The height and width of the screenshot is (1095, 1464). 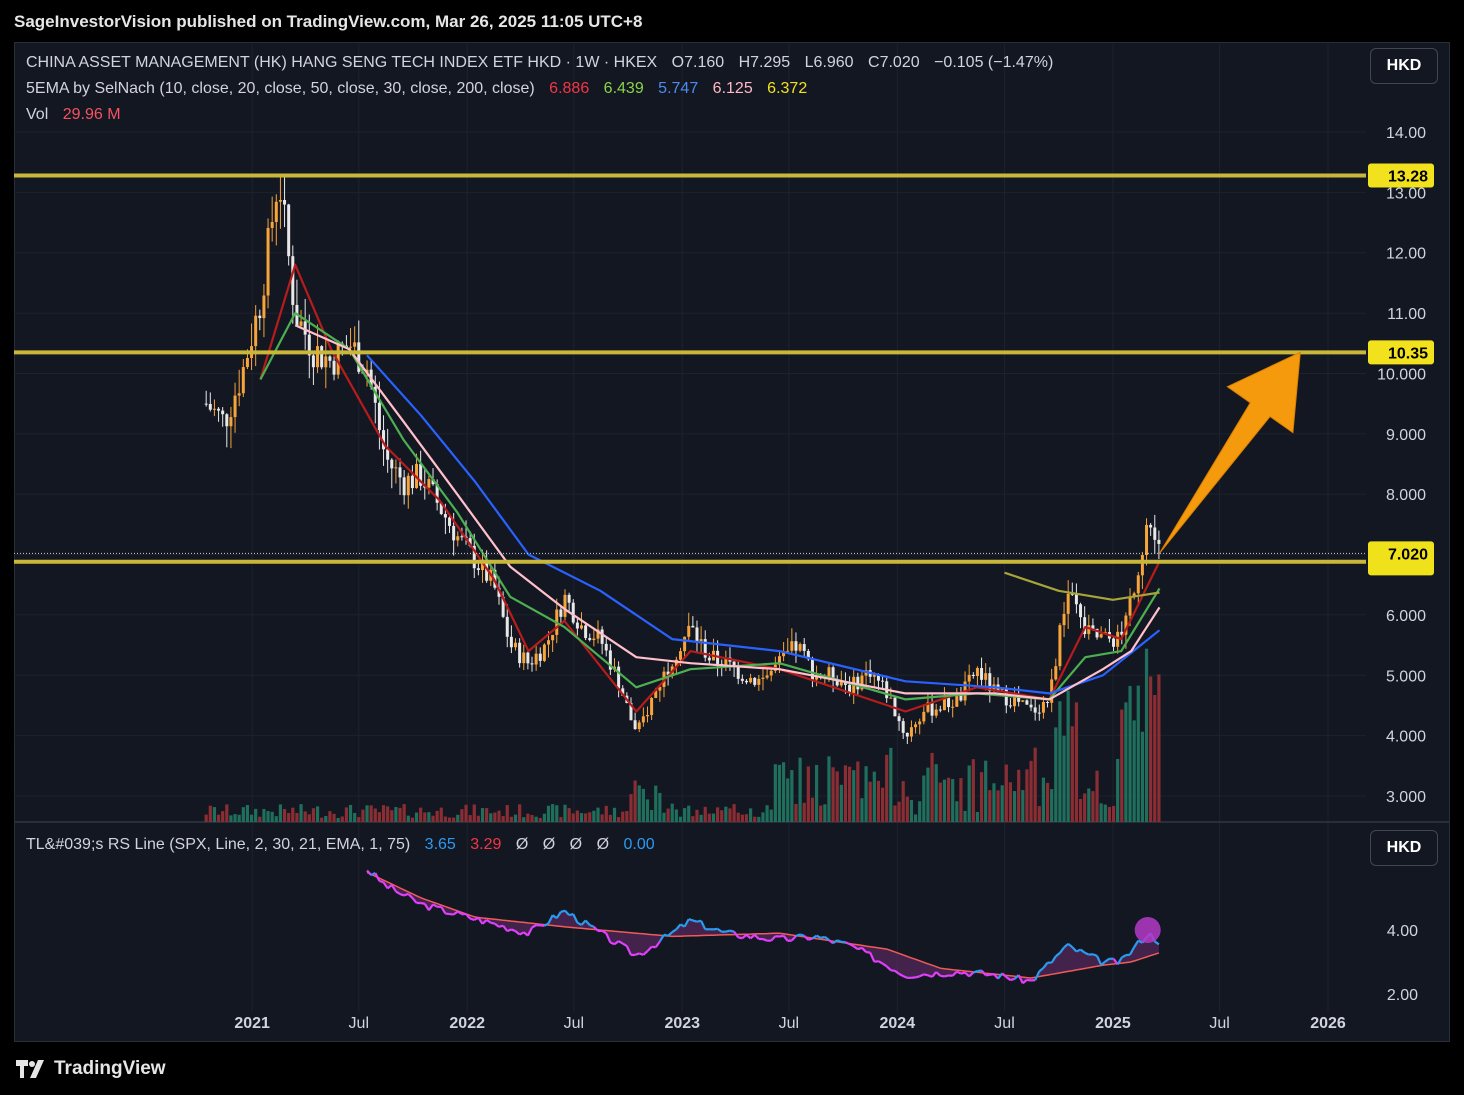 I want to click on tradingview-brand: TradingView, so click(x=91, y=1069).